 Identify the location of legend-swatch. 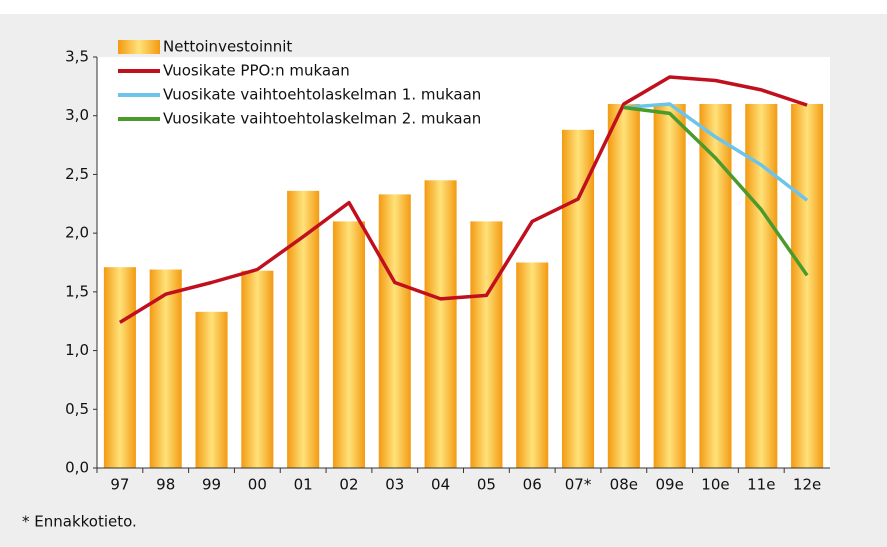
(139, 47).